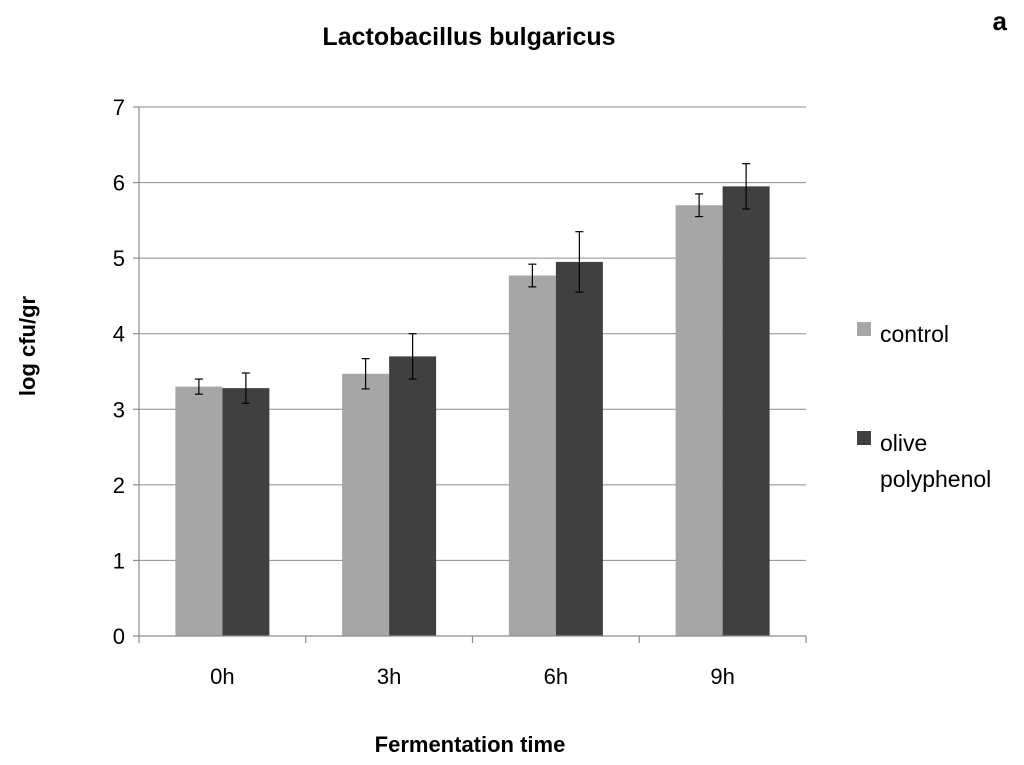 Image resolution: width=1024 pixels, height=765 pixels. Describe the element at coordinates (199, 511) in the screenshot. I see `bar-control-0h` at that location.